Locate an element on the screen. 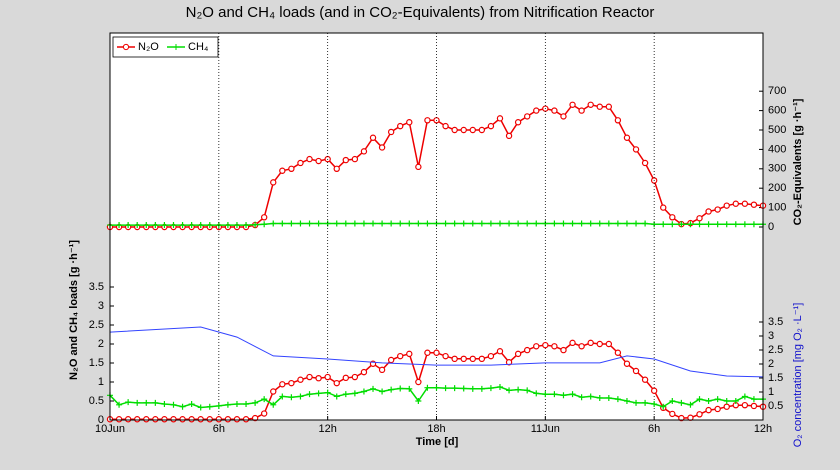 The image size is (840, 470). x-tick-label: 10Jun is located at coordinates (110, 429).